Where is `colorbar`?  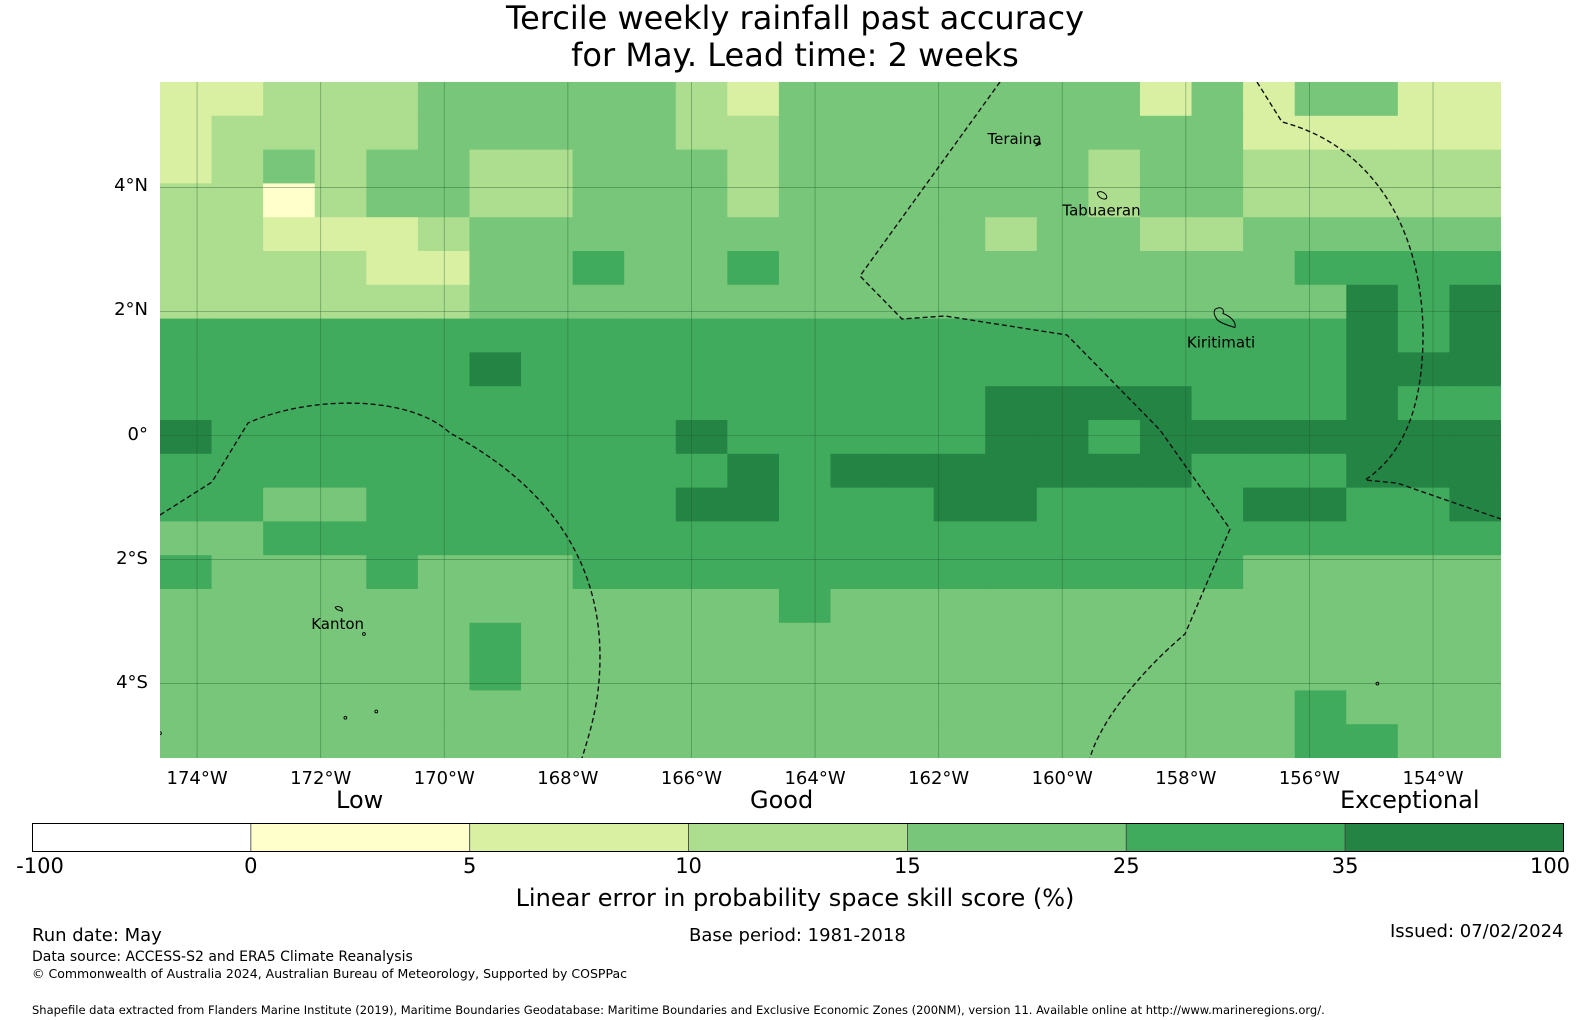 colorbar is located at coordinates (798, 837).